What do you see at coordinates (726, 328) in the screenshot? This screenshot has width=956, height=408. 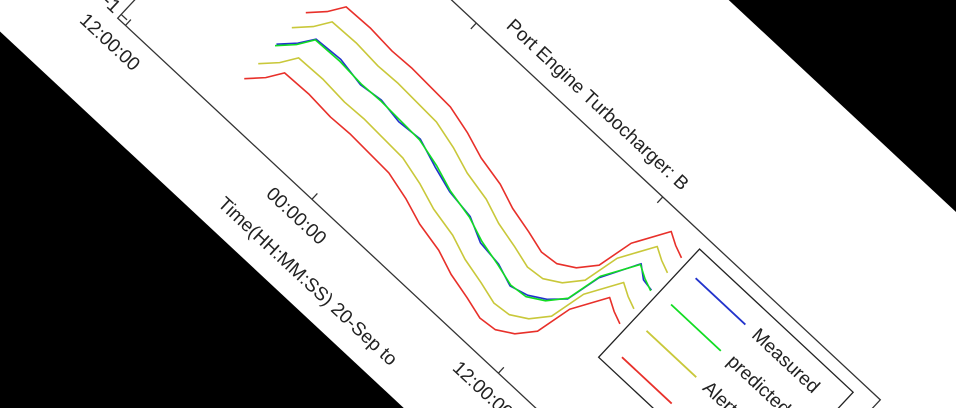 I see `legend-box` at bounding box center [726, 328].